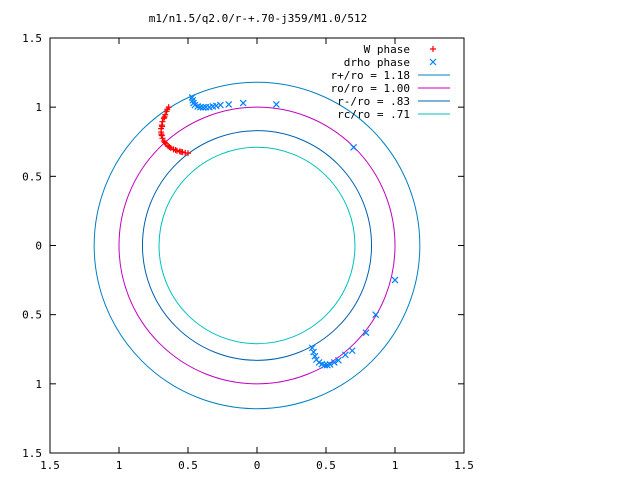  What do you see at coordinates (377, 62) in the screenshot?
I see `legend-label: drho phase` at bounding box center [377, 62].